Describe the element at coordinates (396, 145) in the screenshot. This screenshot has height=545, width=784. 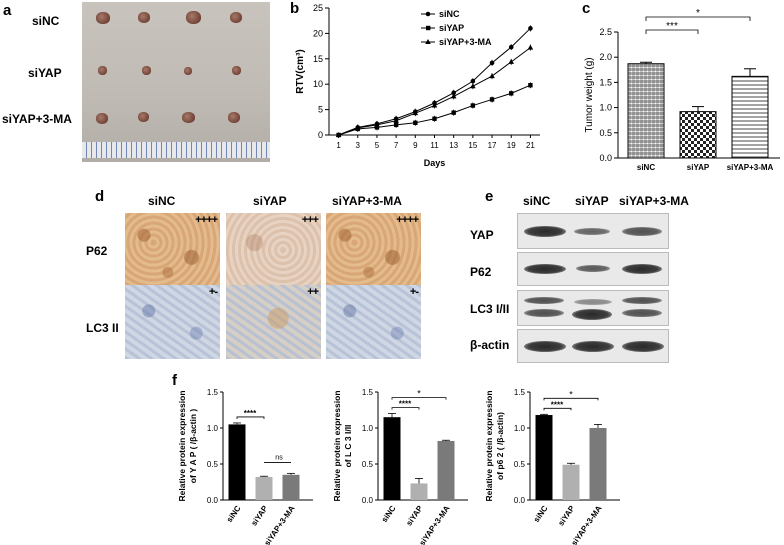
I see `x-tick-label: 7` at that location.